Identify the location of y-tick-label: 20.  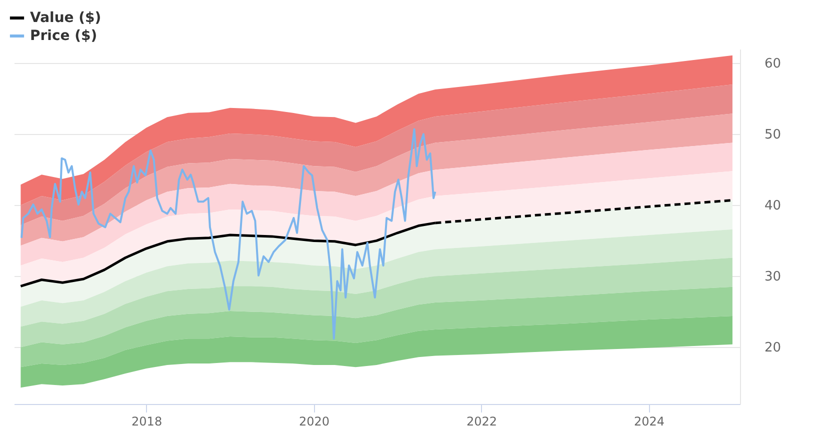
(773, 348).